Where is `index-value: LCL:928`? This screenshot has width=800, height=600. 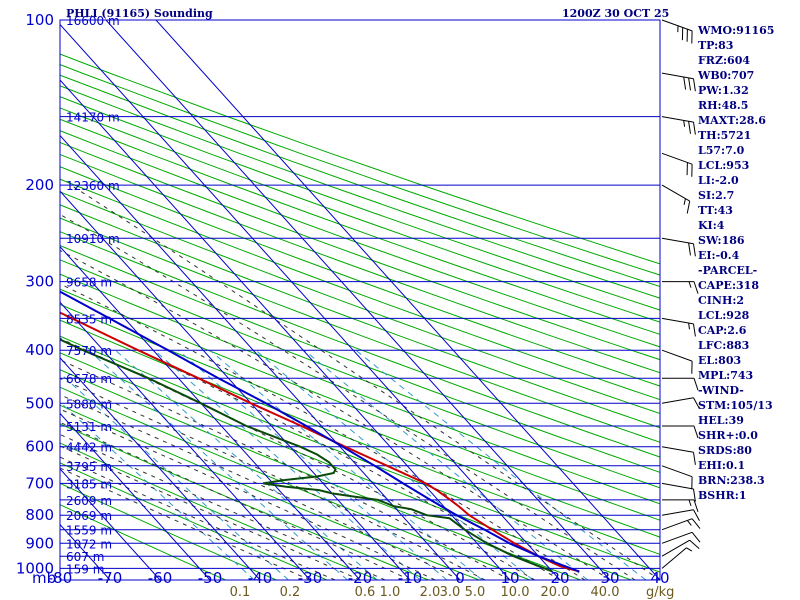 index-value: LCL:928 is located at coordinates (724, 315).